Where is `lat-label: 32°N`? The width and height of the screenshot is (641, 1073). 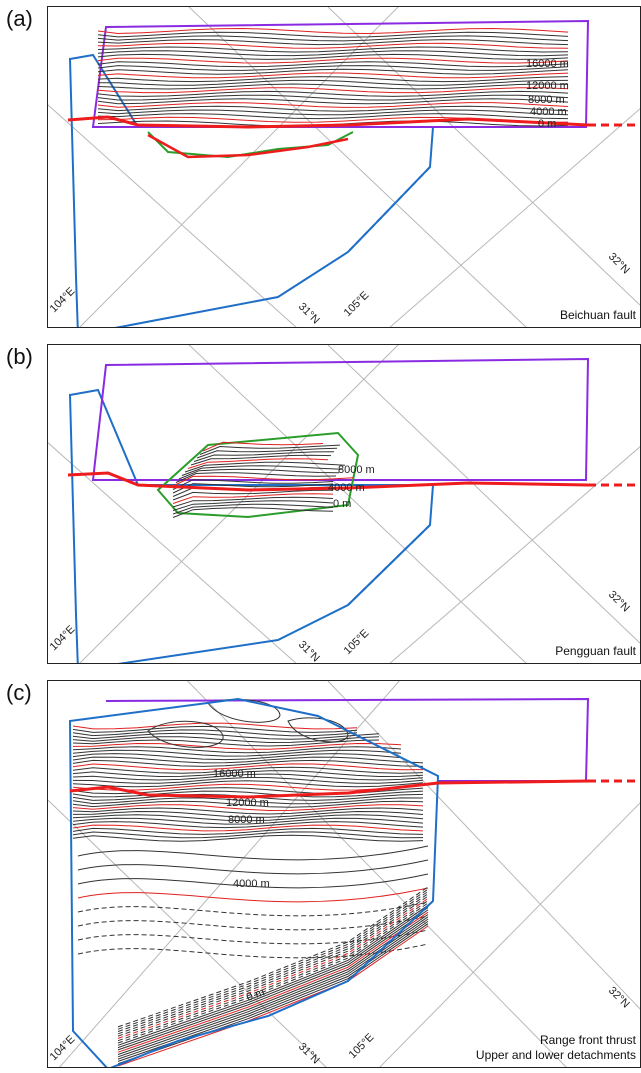 lat-label: 32°N is located at coordinates (619, 602).